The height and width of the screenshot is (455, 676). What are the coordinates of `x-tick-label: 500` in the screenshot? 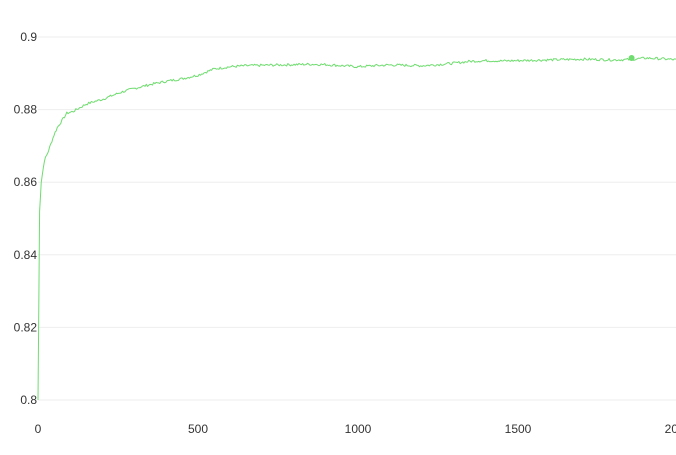 It's located at (198, 429).